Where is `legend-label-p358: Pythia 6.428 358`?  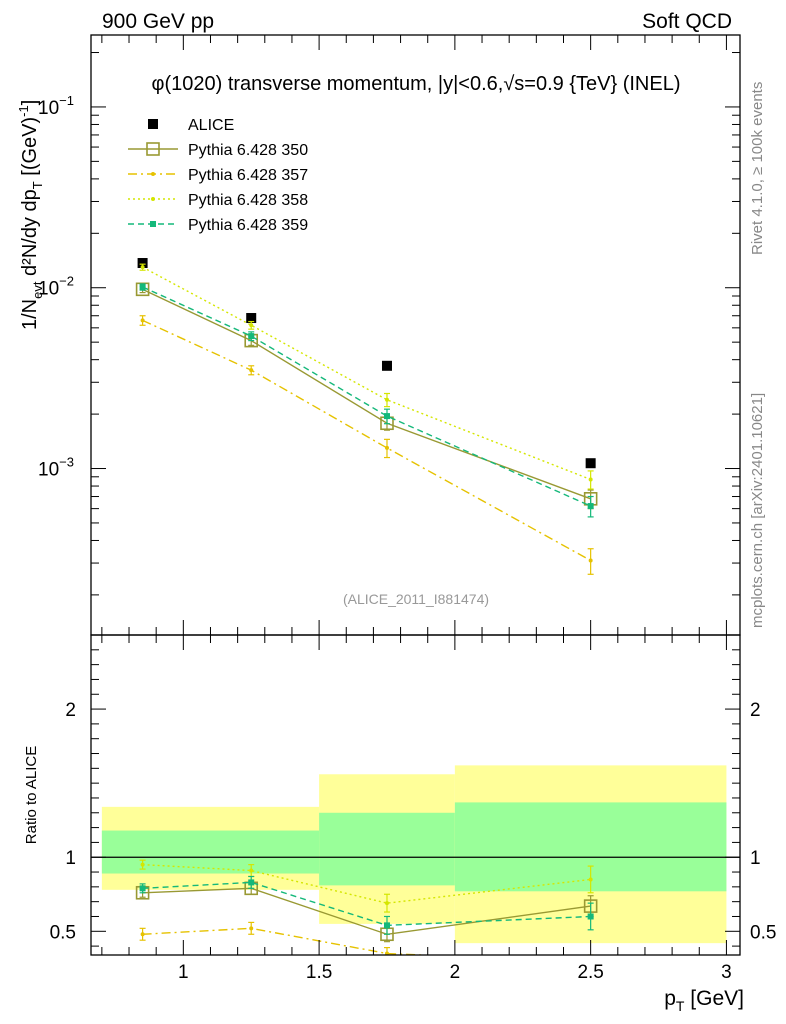 legend-label-p358: Pythia 6.428 358 is located at coordinates (248, 200).